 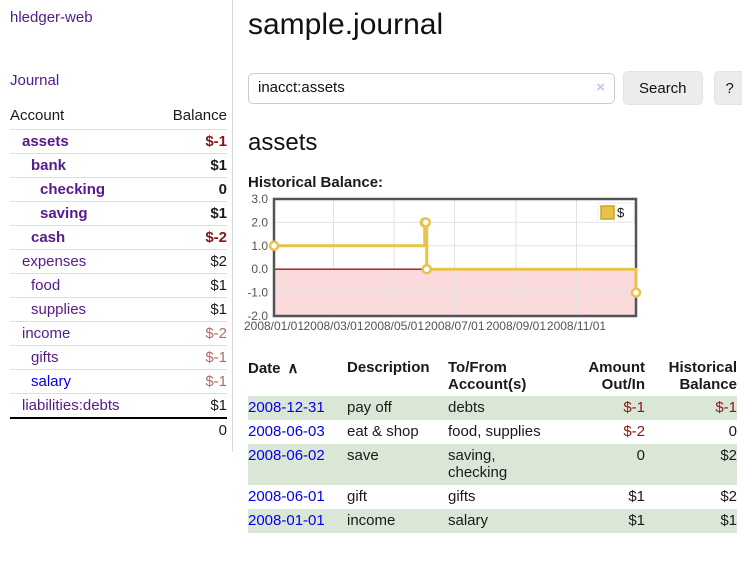 What do you see at coordinates (259, 200) in the screenshot?
I see `y-axis-tick-label: 3.0` at bounding box center [259, 200].